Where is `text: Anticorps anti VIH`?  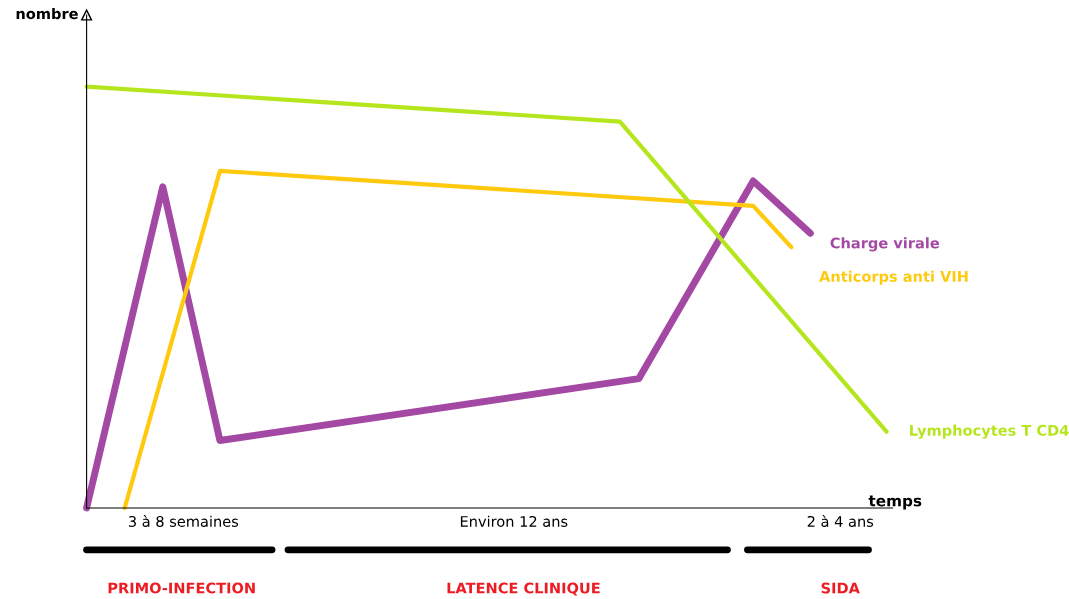 text: Anticorps anti VIH is located at coordinates (893, 277).